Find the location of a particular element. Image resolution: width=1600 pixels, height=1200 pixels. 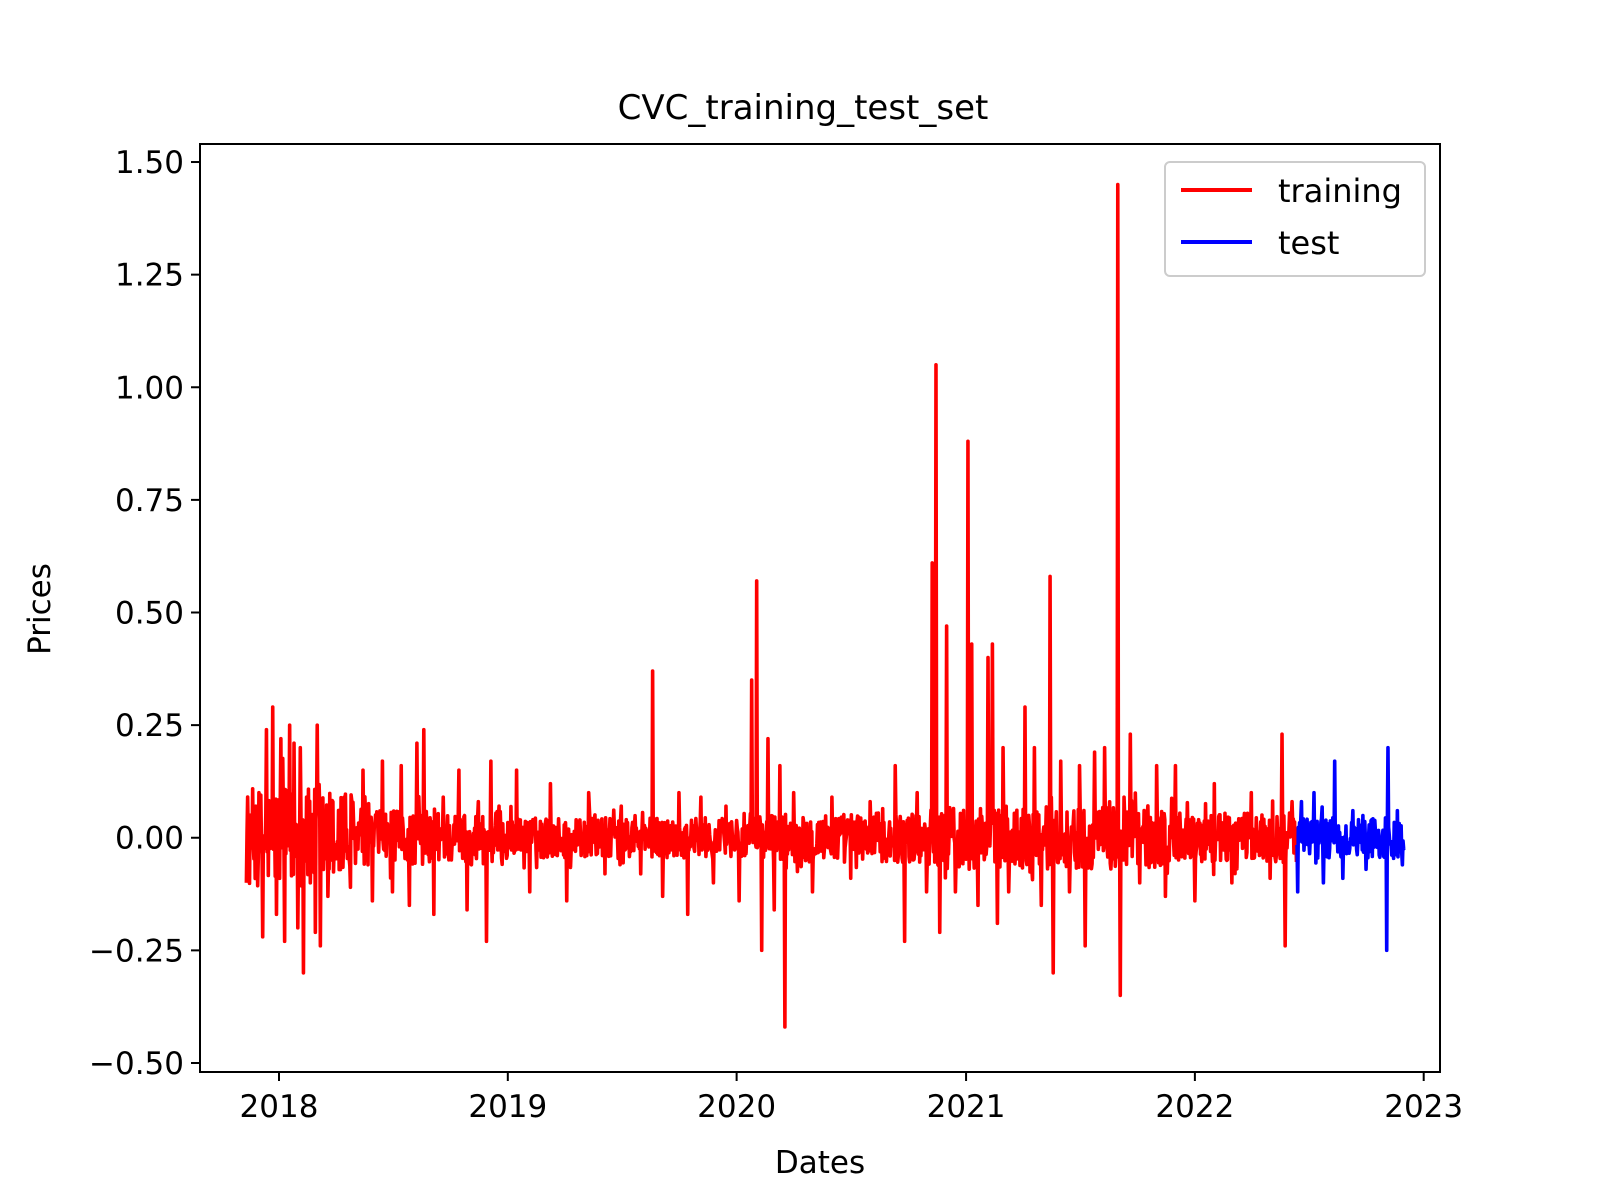

y-tick-label: −0.50 is located at coordinates (136, 1064).